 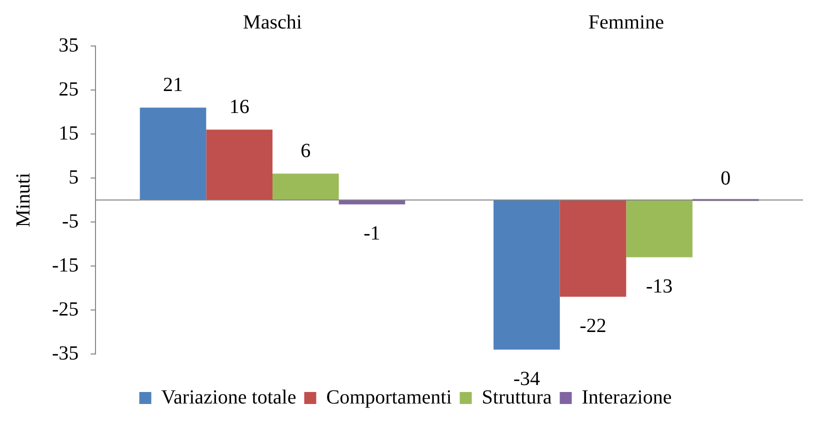 What do you see at coordinates (239, 107) in the screenshot?
I see `data-label: 16` at bounding box center [239, 107].